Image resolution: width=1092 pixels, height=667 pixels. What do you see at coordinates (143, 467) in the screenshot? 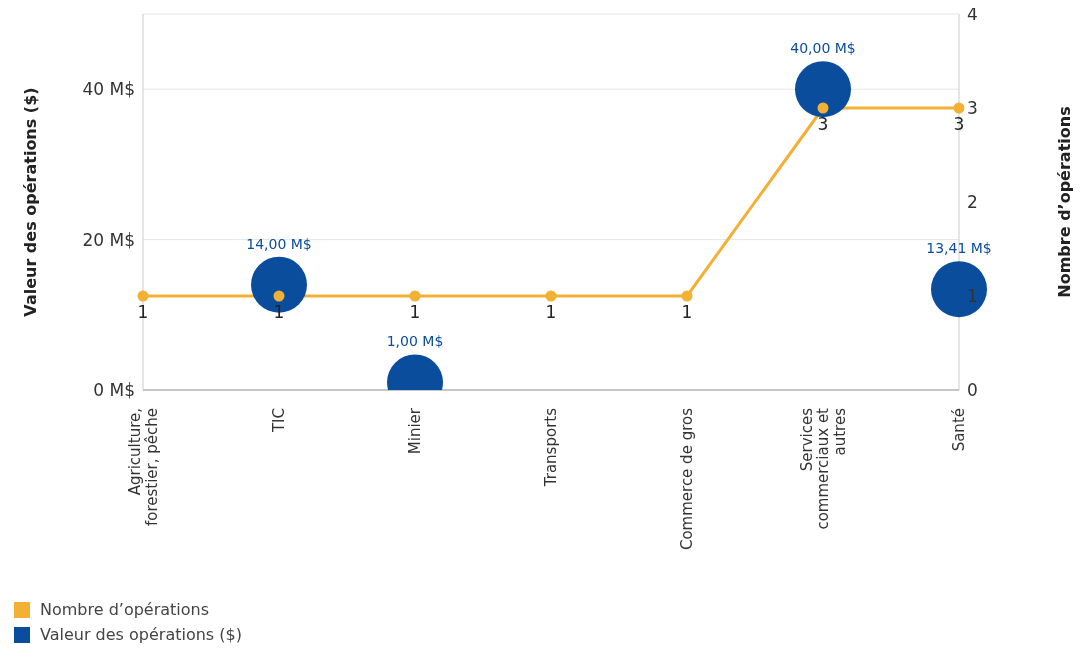
I see `x-tick-label: Agriculture, forestier, pêche` at bounding box center [143, 467].